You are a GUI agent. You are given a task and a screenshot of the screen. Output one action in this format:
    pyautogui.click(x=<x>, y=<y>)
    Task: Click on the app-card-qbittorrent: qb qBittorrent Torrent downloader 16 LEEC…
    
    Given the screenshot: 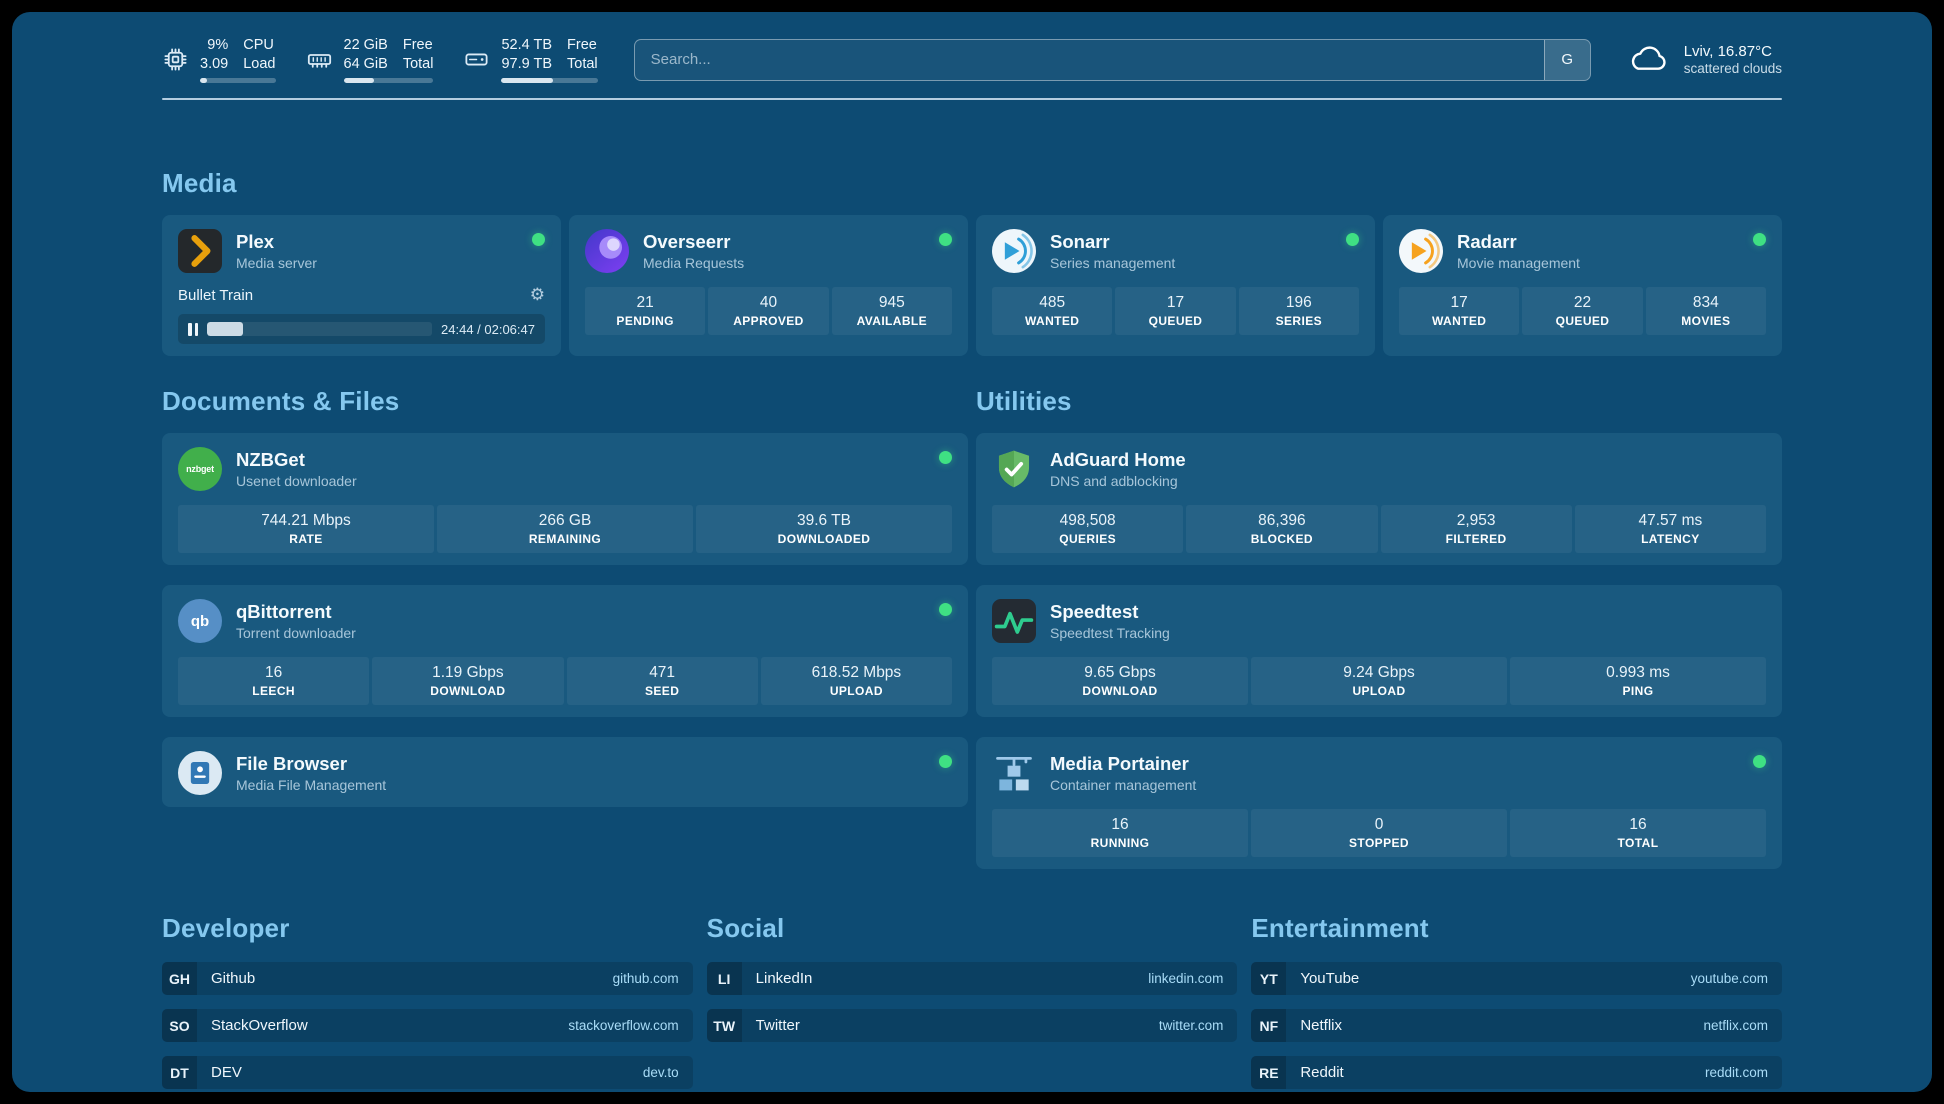 What is the action you would take?
    pyautogui.click(x=565, y=651)
    